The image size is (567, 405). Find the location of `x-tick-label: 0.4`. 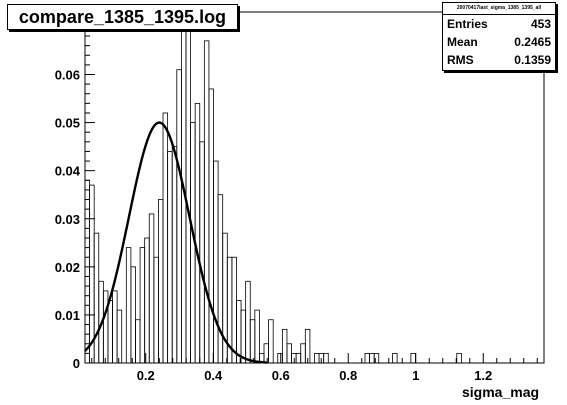

x-tick-label: 0.4 is located at coordinates (213, 375).